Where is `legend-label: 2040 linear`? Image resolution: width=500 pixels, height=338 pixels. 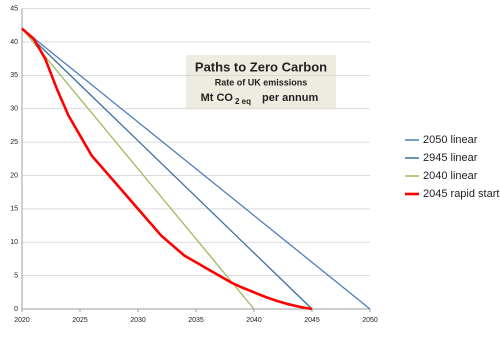 legend-label: 2040 linear is located at coordinates (450, 176).